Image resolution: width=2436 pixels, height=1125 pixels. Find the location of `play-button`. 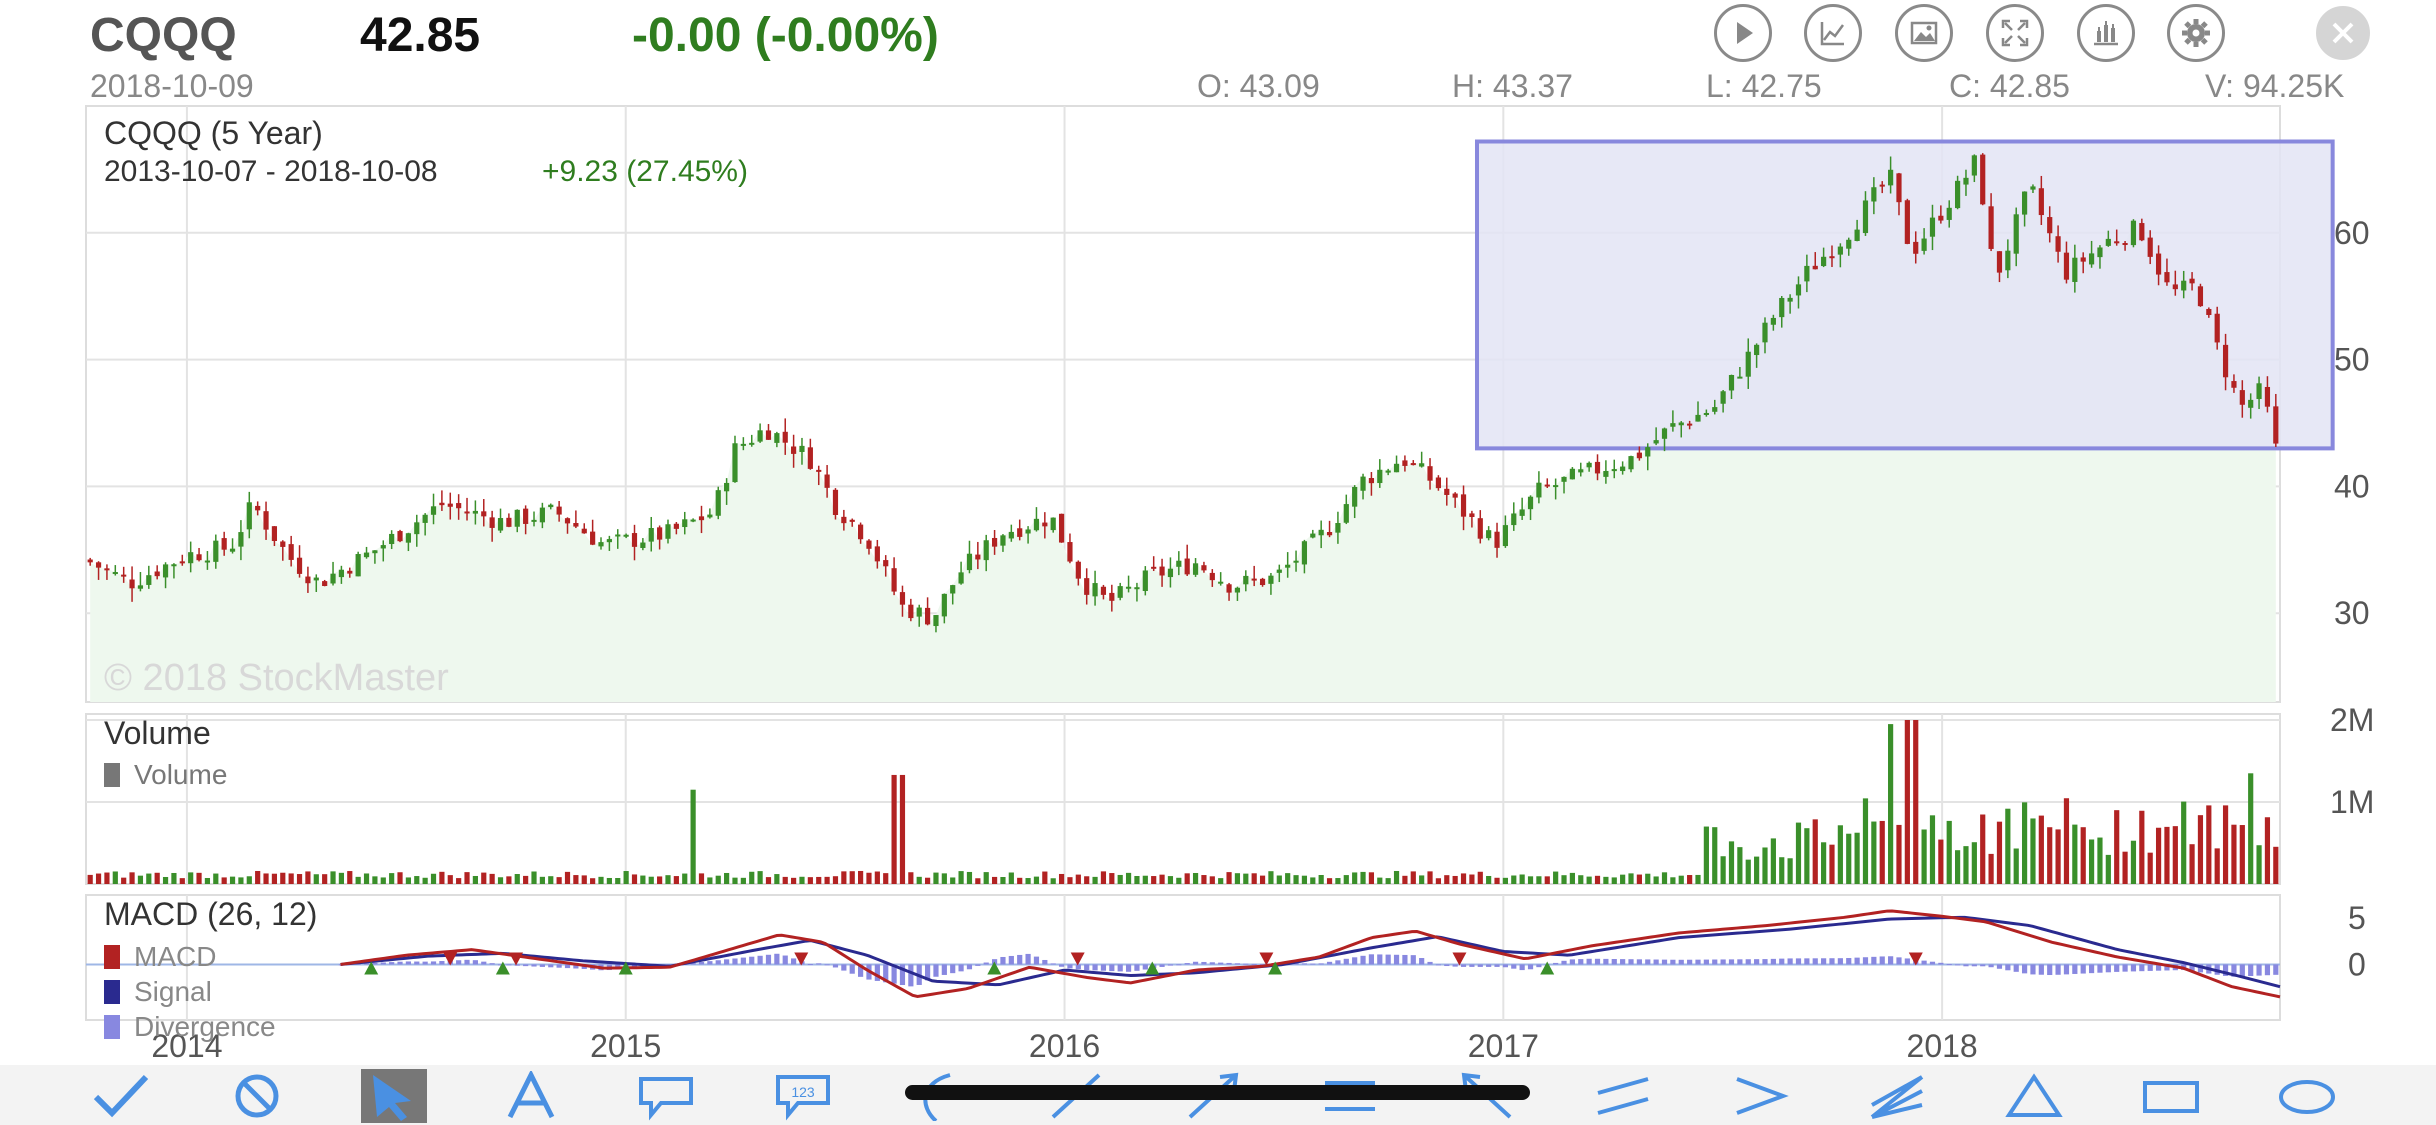

play-button is located at coordinates (1743, 33).